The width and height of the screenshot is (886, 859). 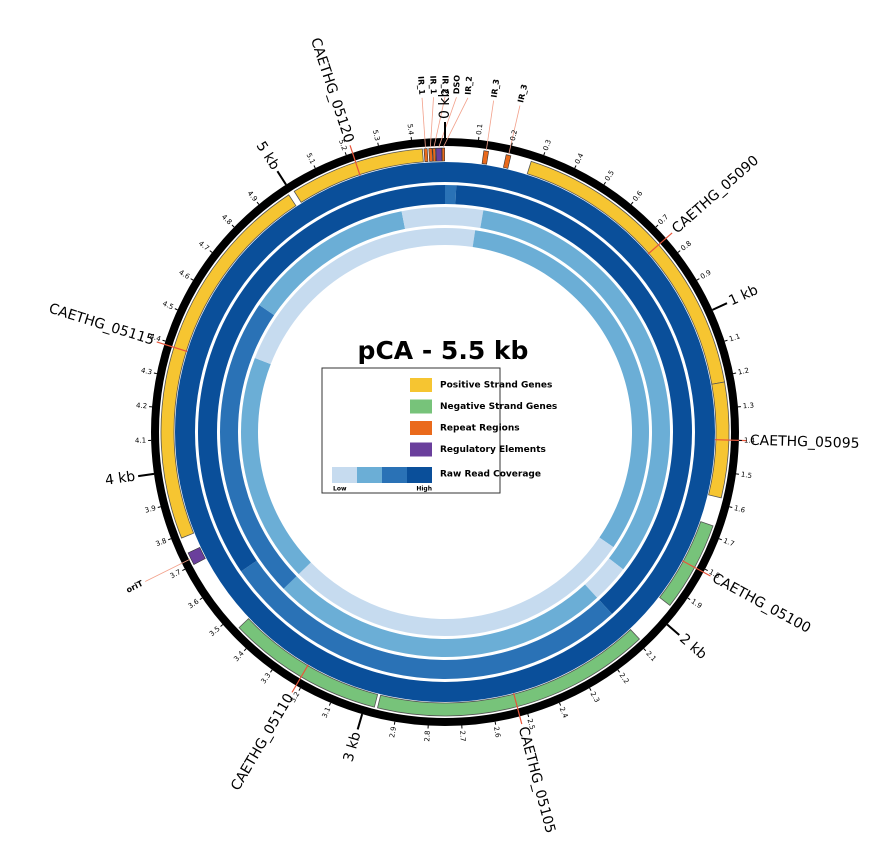 I want to click on gene-label: CAETHG_05115, so click(x=101, y=325).